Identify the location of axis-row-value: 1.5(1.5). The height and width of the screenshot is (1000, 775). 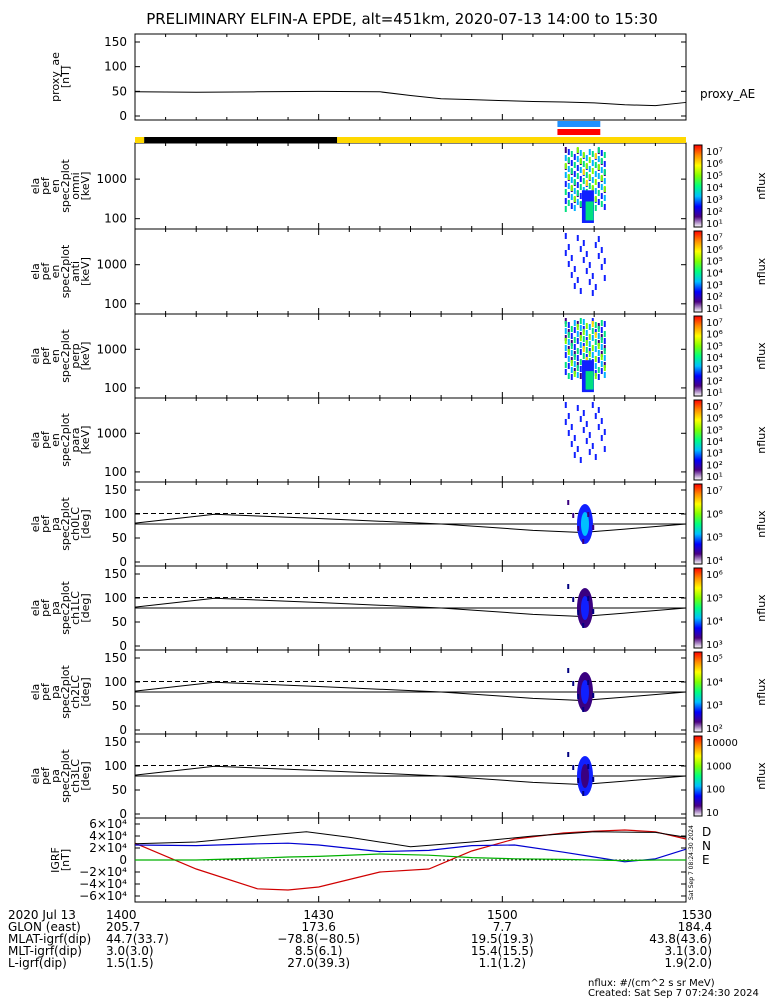
(130, 963).